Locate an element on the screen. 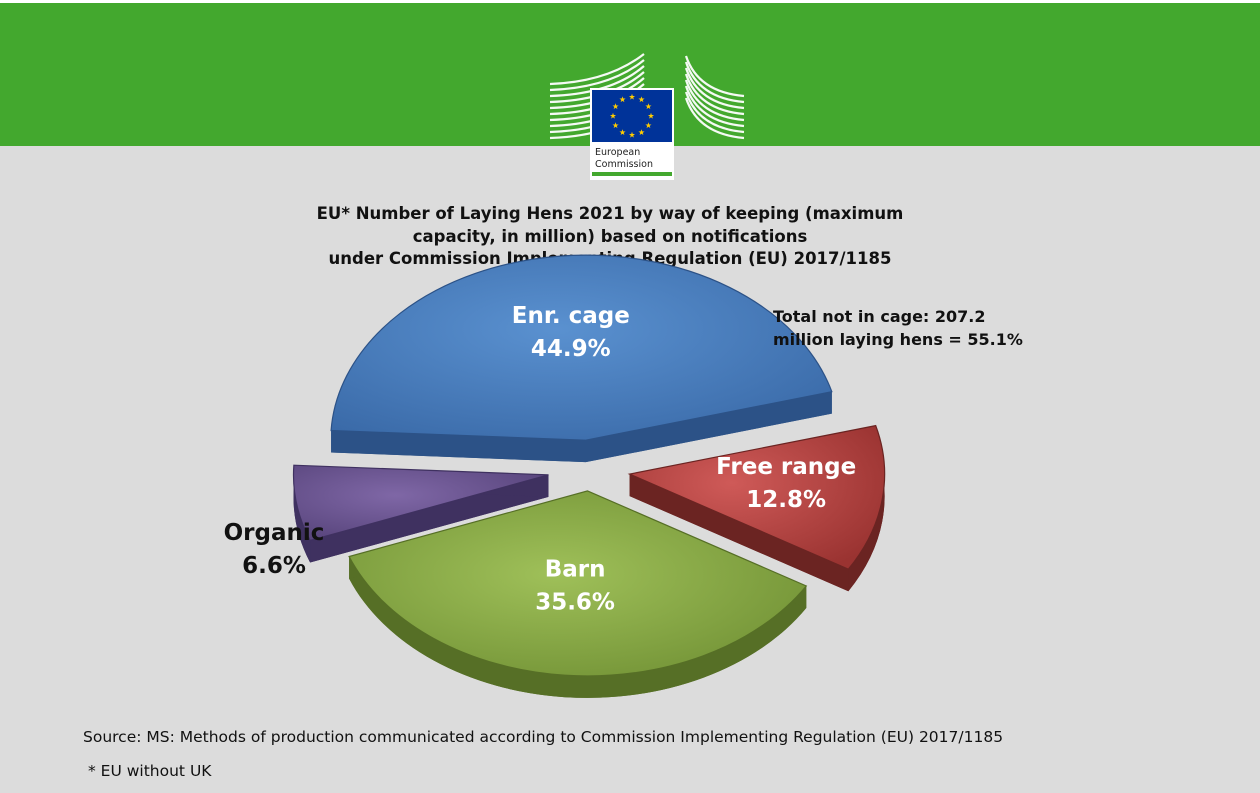 This screenshot has height=793, width=1260. logo-text-european: European is located at coordinates (617, 152).